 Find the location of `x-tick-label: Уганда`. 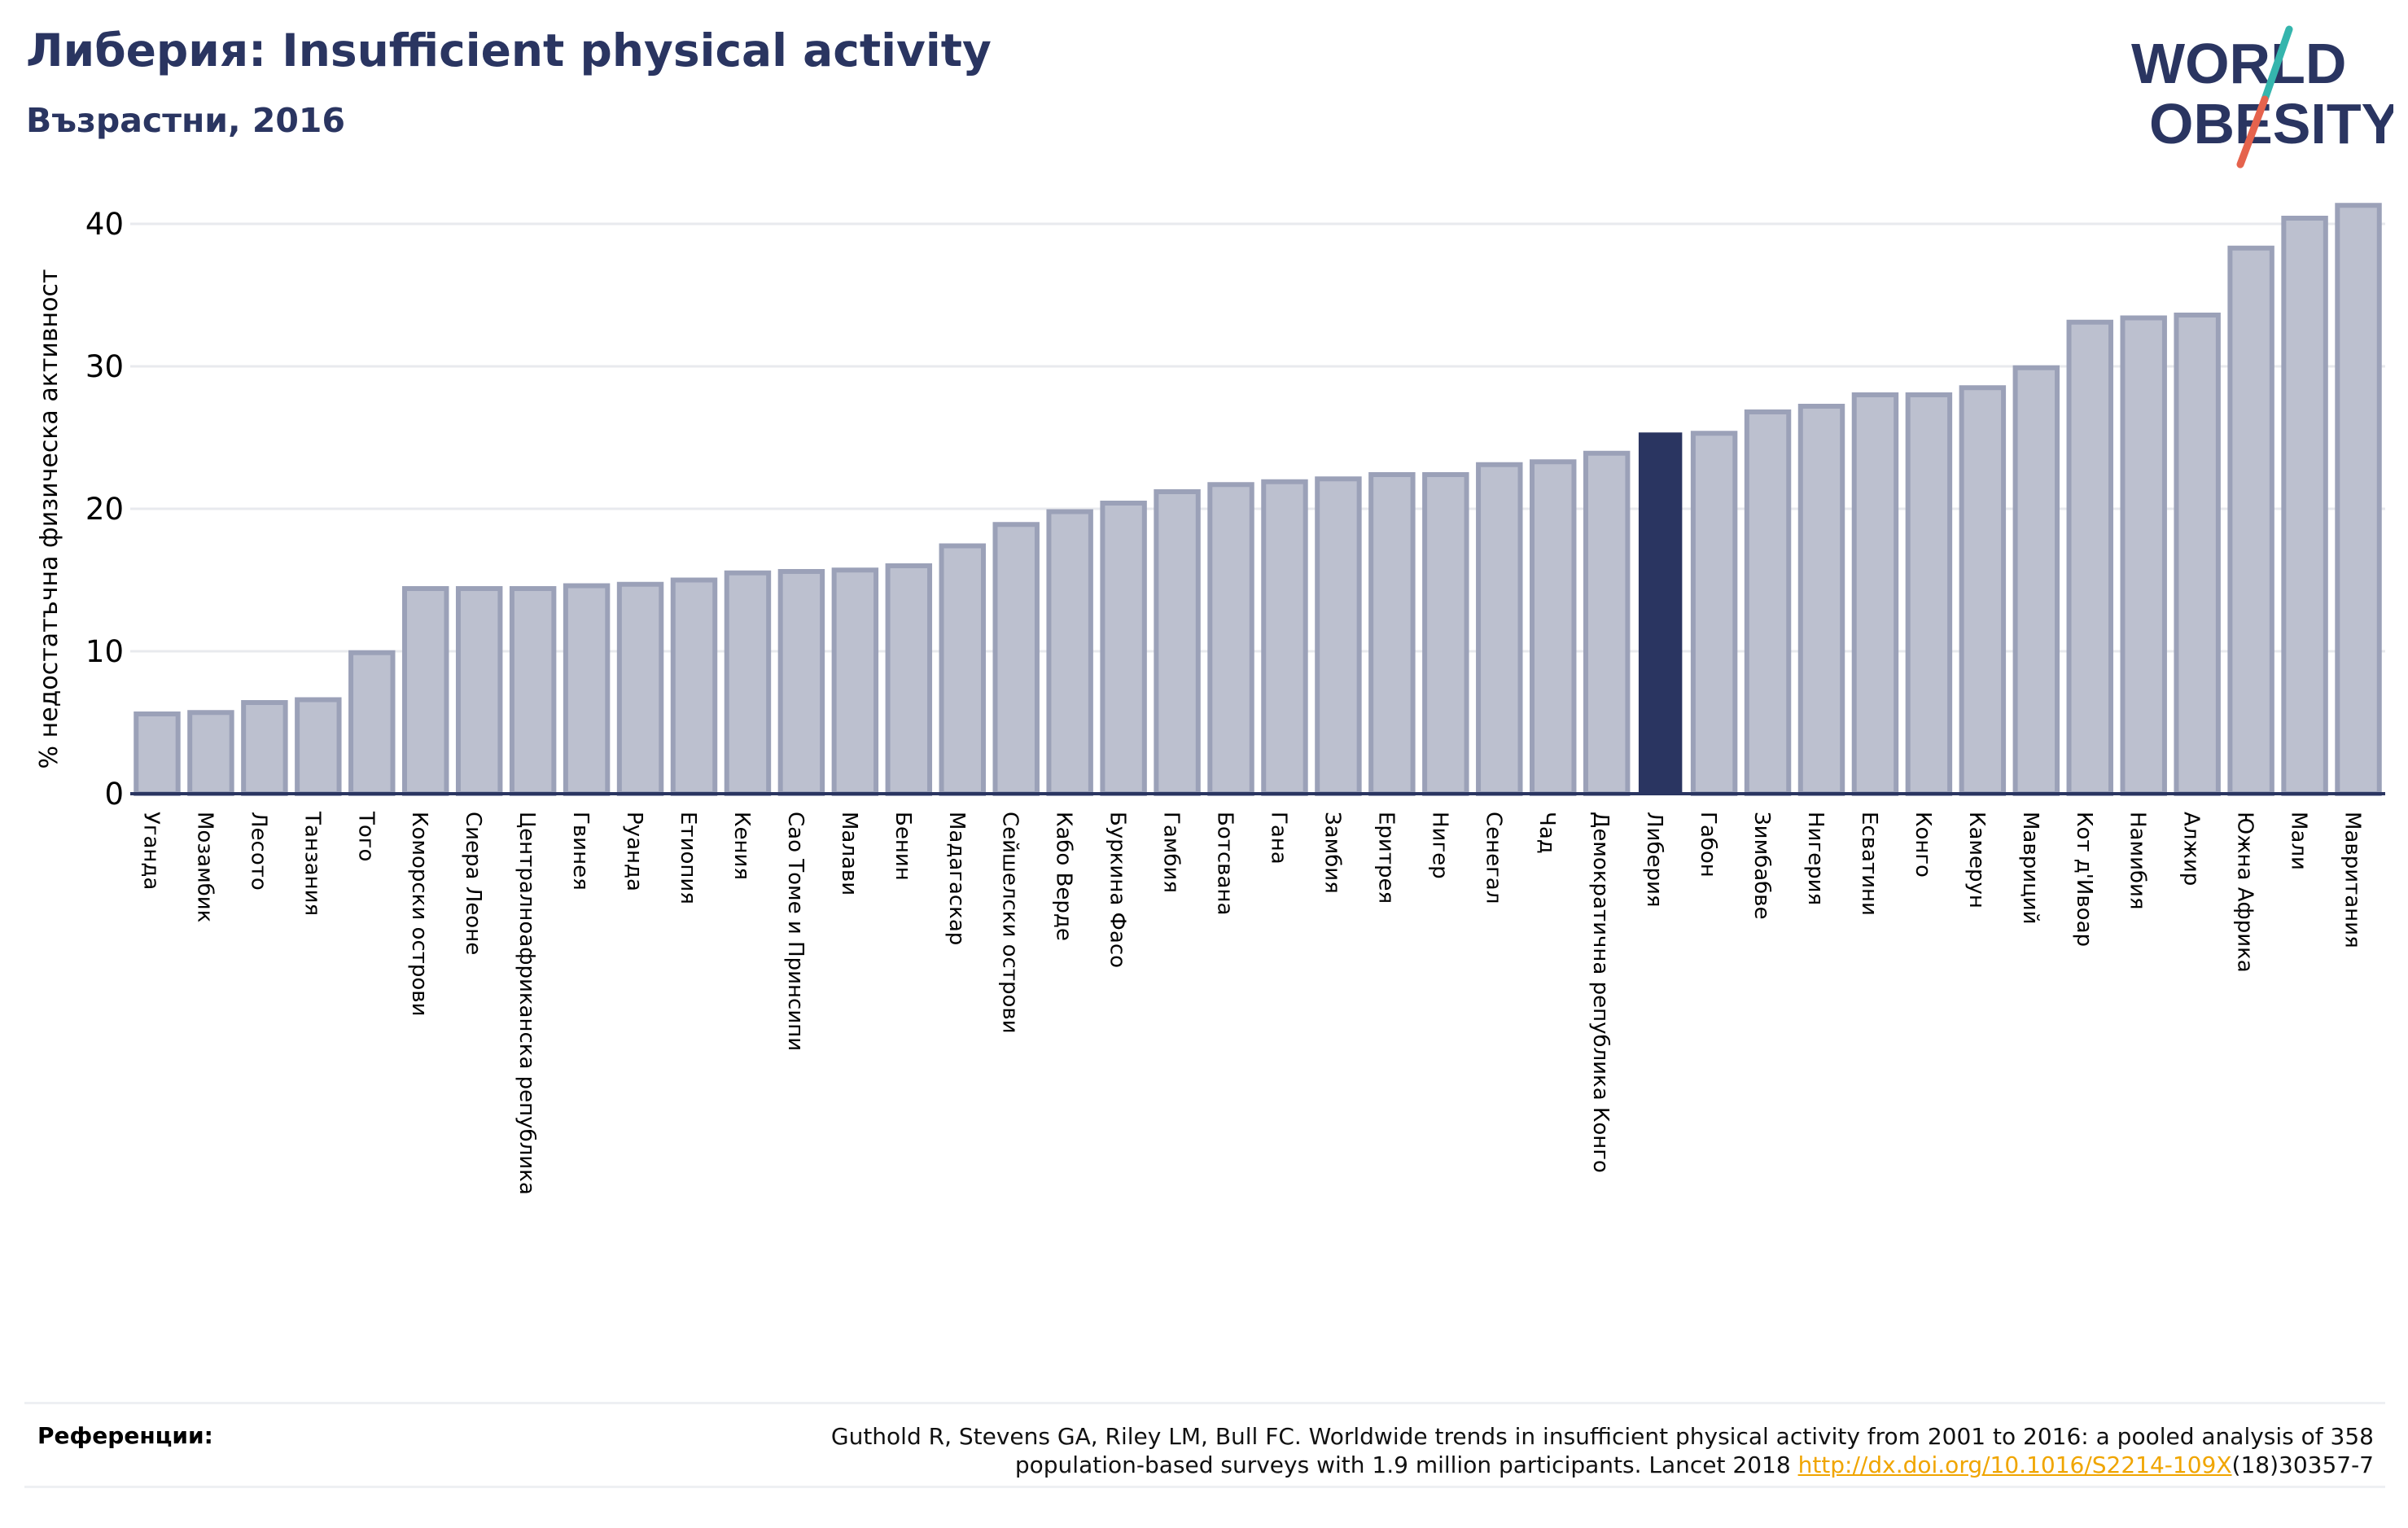

x-tick-label: Уганда is located at coordinates (150, 851).